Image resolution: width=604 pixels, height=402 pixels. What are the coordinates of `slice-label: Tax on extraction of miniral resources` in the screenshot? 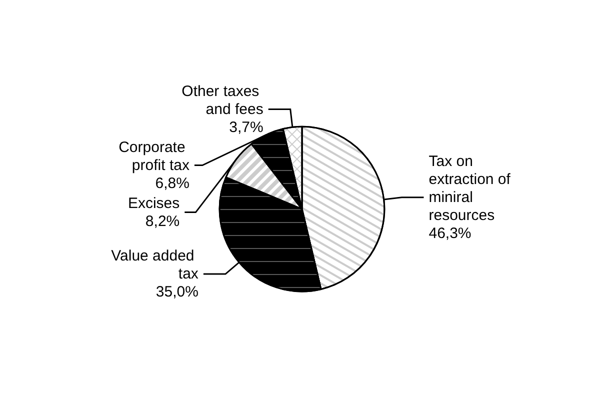 It's located at (471, 188).